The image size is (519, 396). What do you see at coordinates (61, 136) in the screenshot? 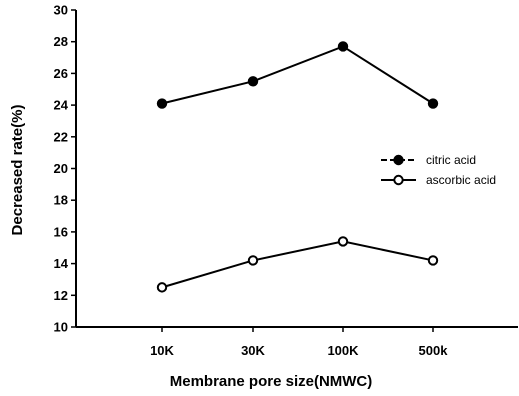
I see `y-tick-label: 22` at bounding box center [61, 136].